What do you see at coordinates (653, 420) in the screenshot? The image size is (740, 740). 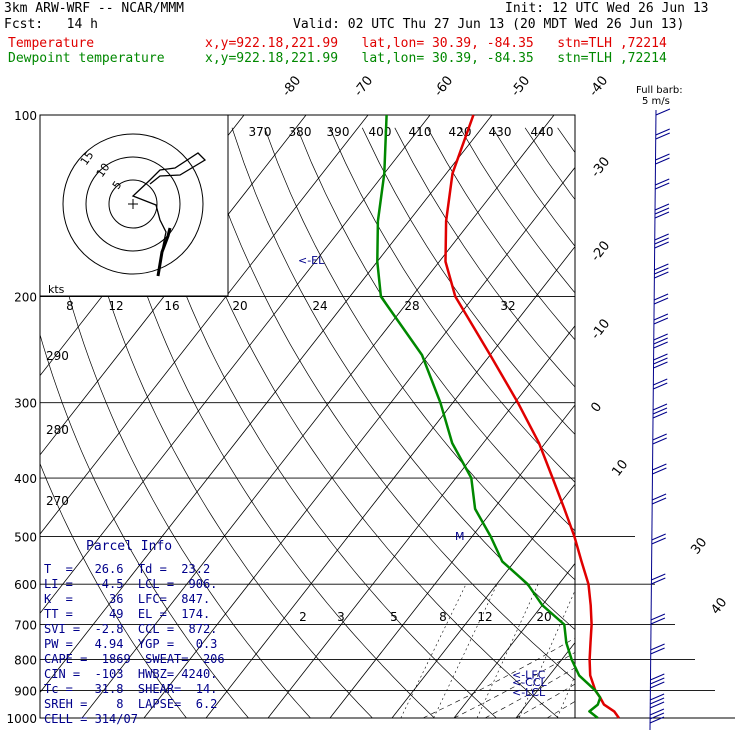 I see `barb-staff` at bounding box center [653, 420].